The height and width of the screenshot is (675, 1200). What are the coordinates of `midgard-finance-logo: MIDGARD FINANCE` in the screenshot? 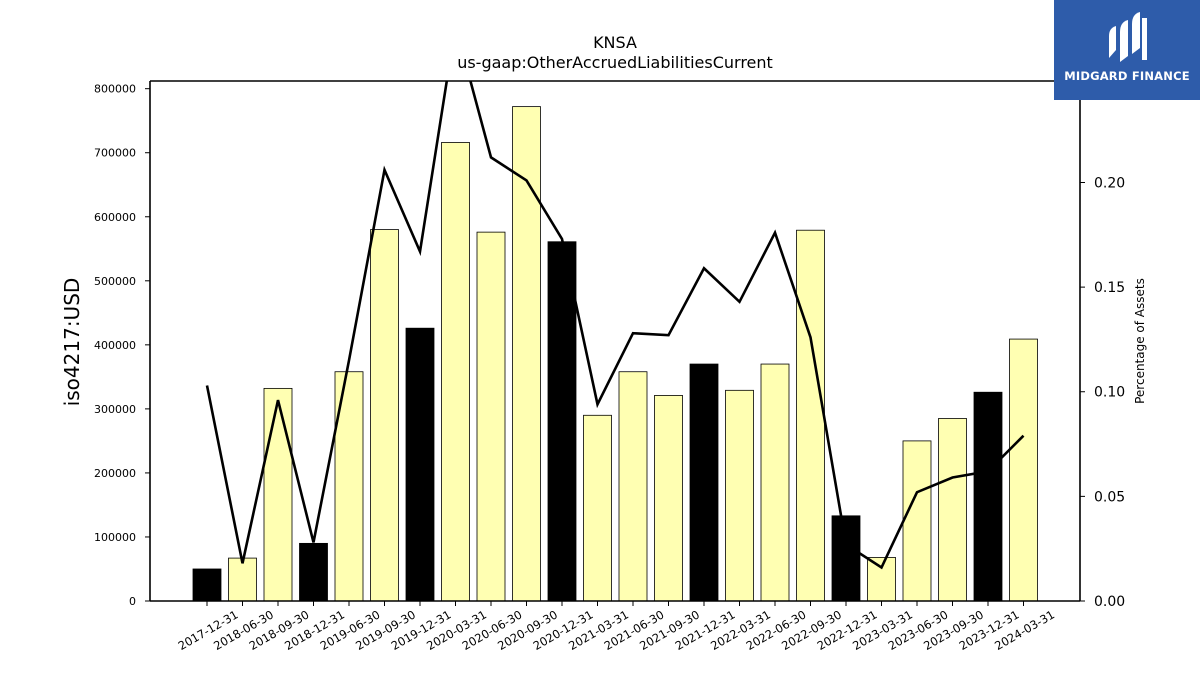 It's located at (1127, 50).